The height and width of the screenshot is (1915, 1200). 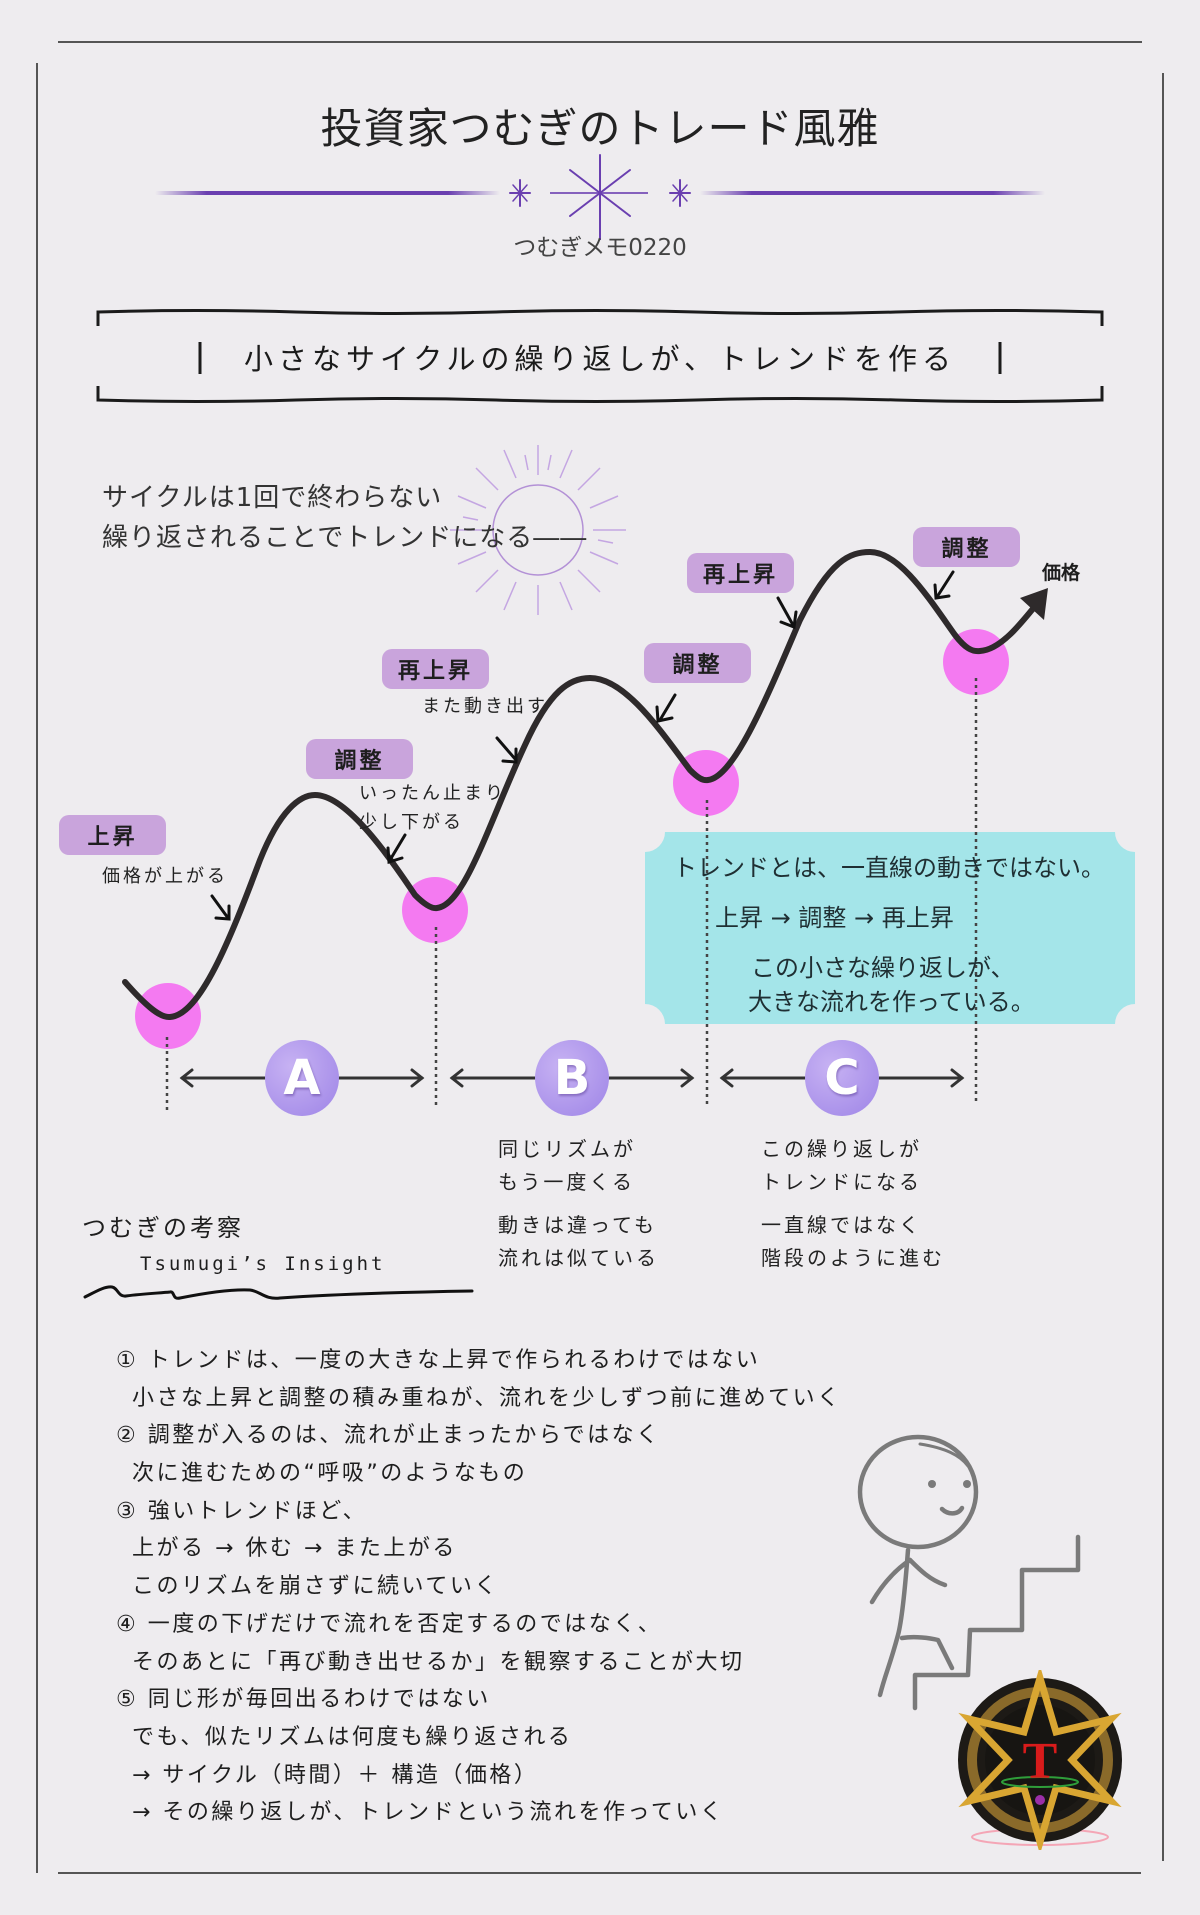 What do you see at coordinates (853, 1241) in the screenshot?
I see `phase-c-note-2: 一直線ではなく 階段のように進む` at bounding box center [853, 1241].